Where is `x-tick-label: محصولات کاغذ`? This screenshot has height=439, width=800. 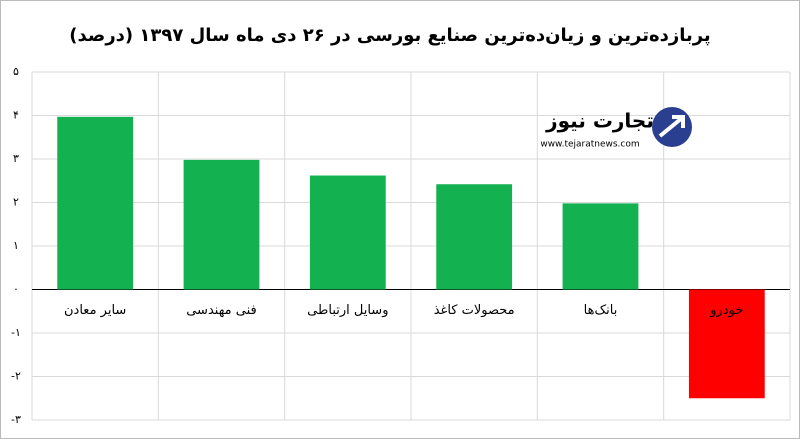 x-tick-label: محصولات کاغذ is located at coordinates (474, 310).